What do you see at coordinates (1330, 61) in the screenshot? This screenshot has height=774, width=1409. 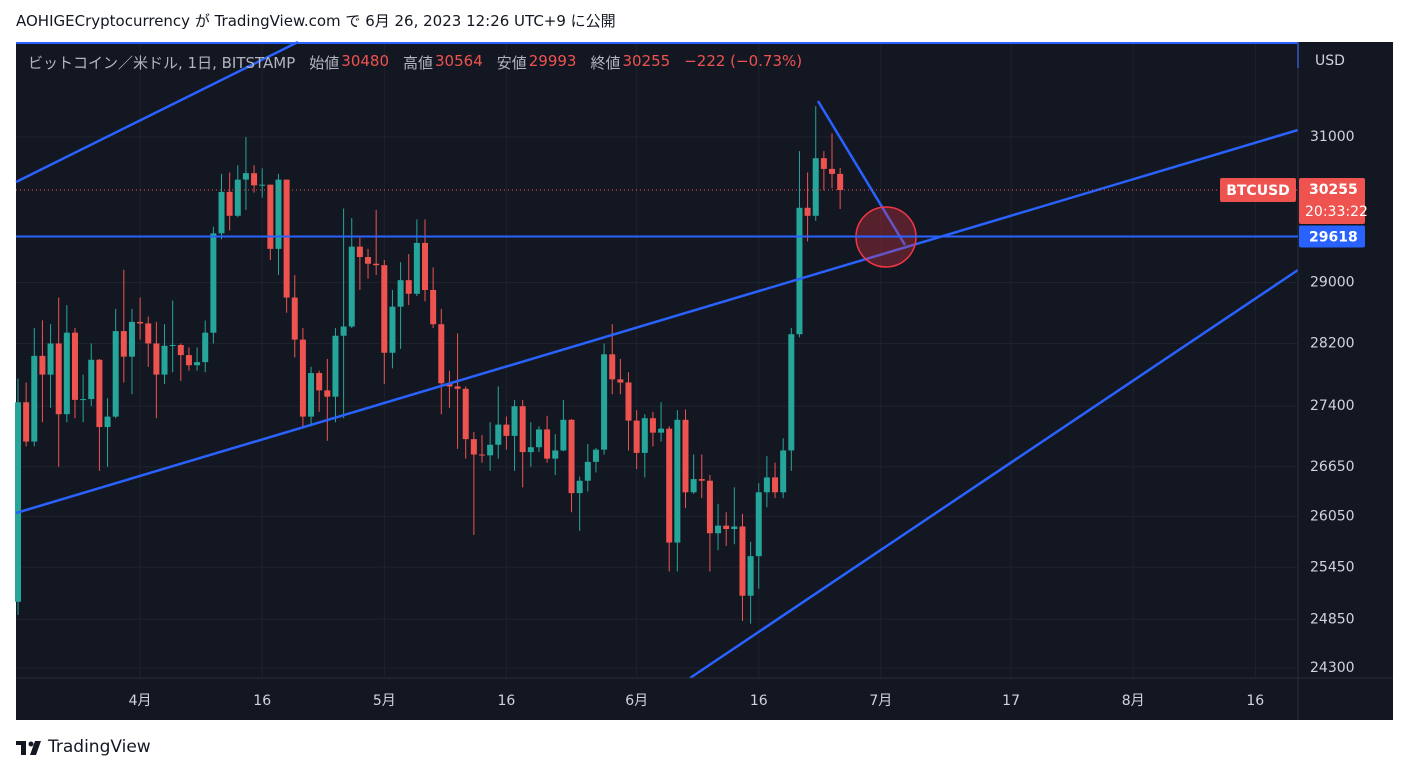 I see `currency-label: USD` at bounding box center [1330, 61].